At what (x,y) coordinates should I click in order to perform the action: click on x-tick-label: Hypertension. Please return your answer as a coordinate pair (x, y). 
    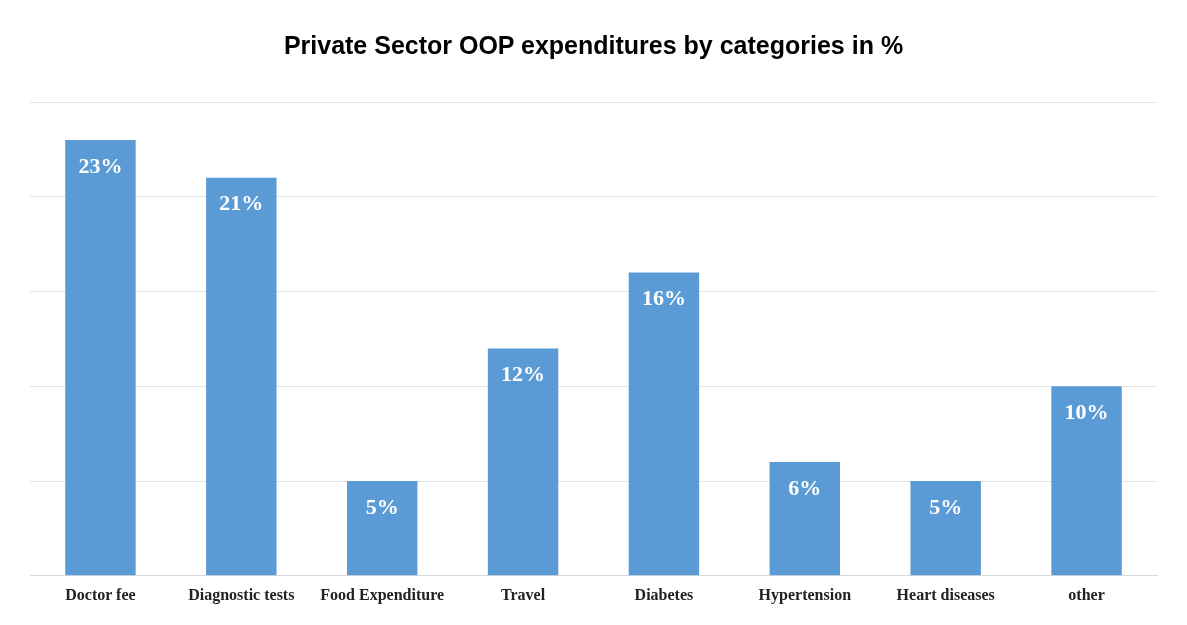
    Looking at the image, I should click on (805, 594).